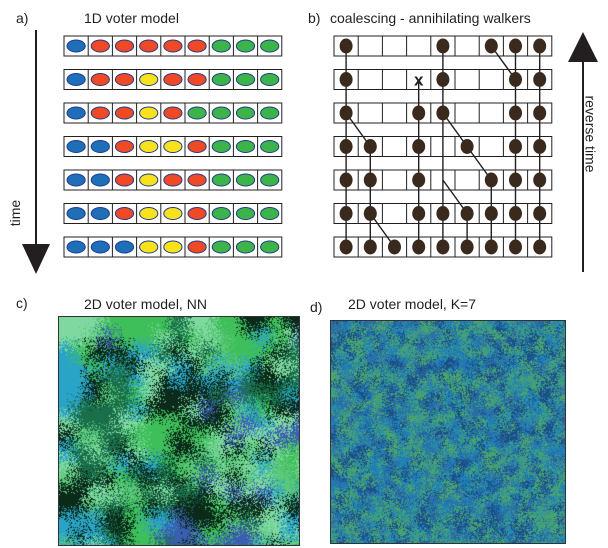 The height and width of the screenshot is (548, 608). I want to click on panel-b-title: coalescing - annihilating walkers, so click(430, 18).